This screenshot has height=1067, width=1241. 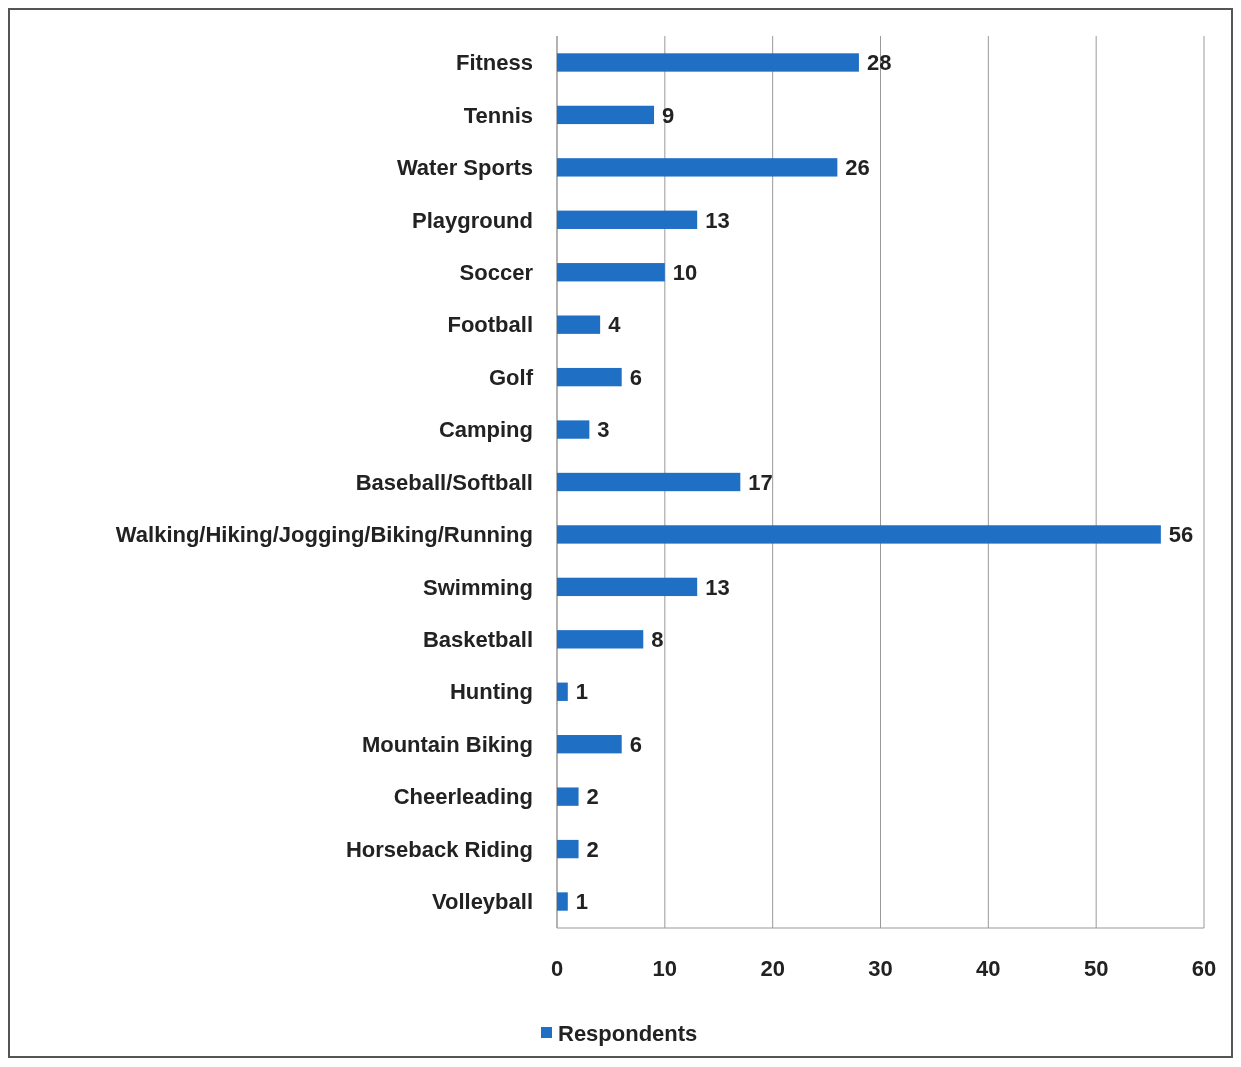 I want to click on data-label: 17, so click(x=760, y=482).